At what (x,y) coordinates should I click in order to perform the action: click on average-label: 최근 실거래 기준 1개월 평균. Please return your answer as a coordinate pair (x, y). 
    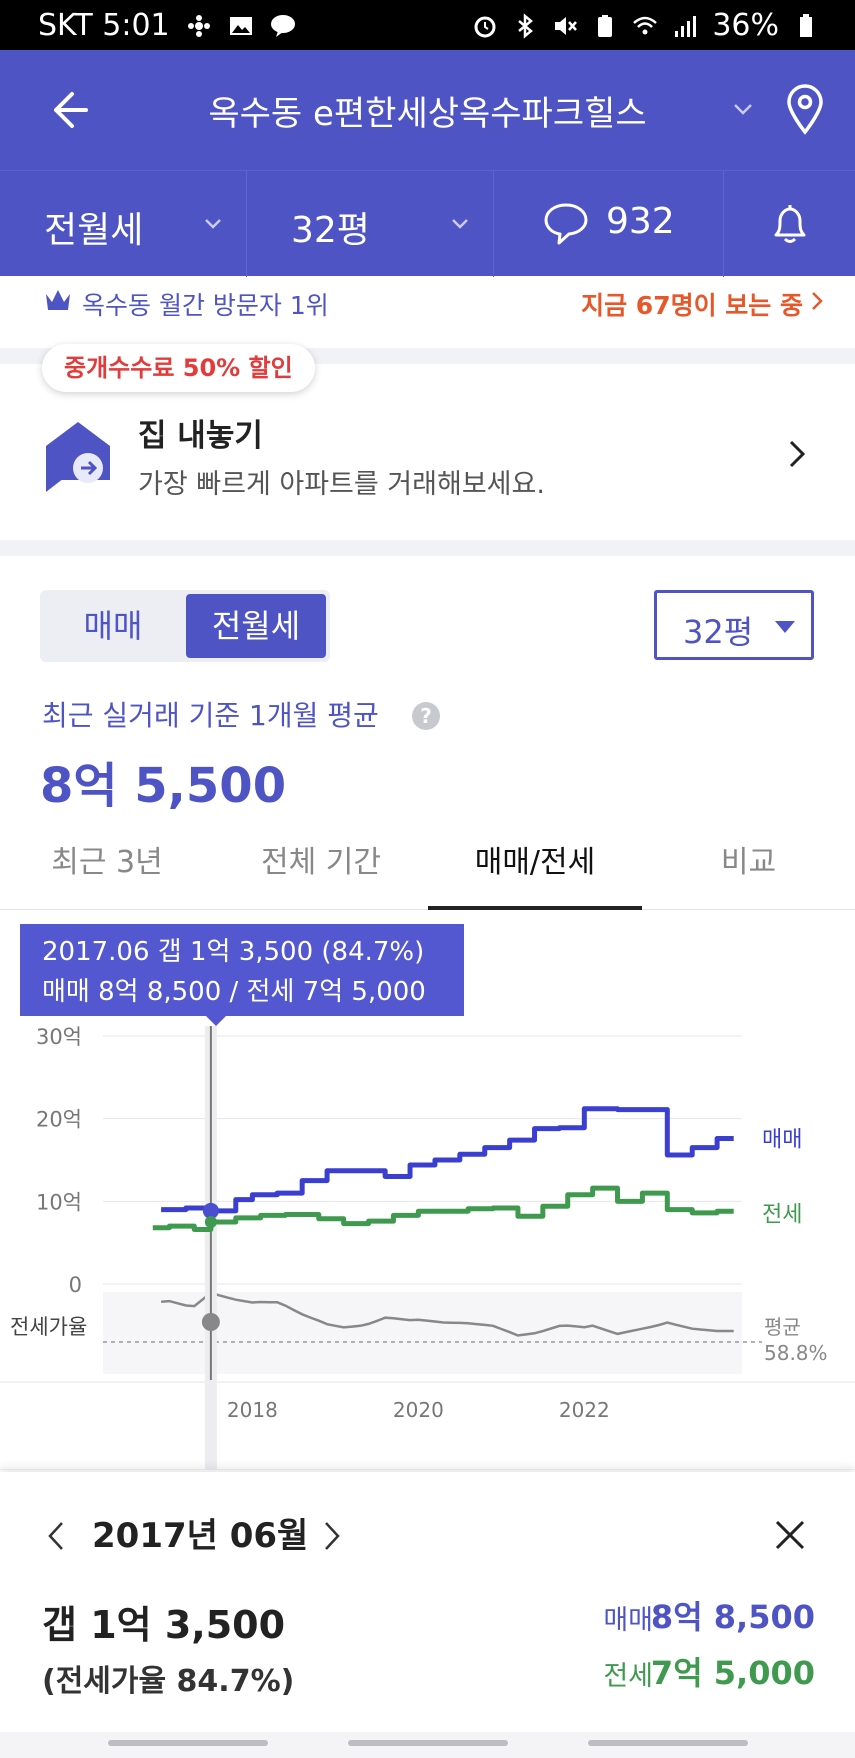
    Looking at the image, I should click on (210, 715).